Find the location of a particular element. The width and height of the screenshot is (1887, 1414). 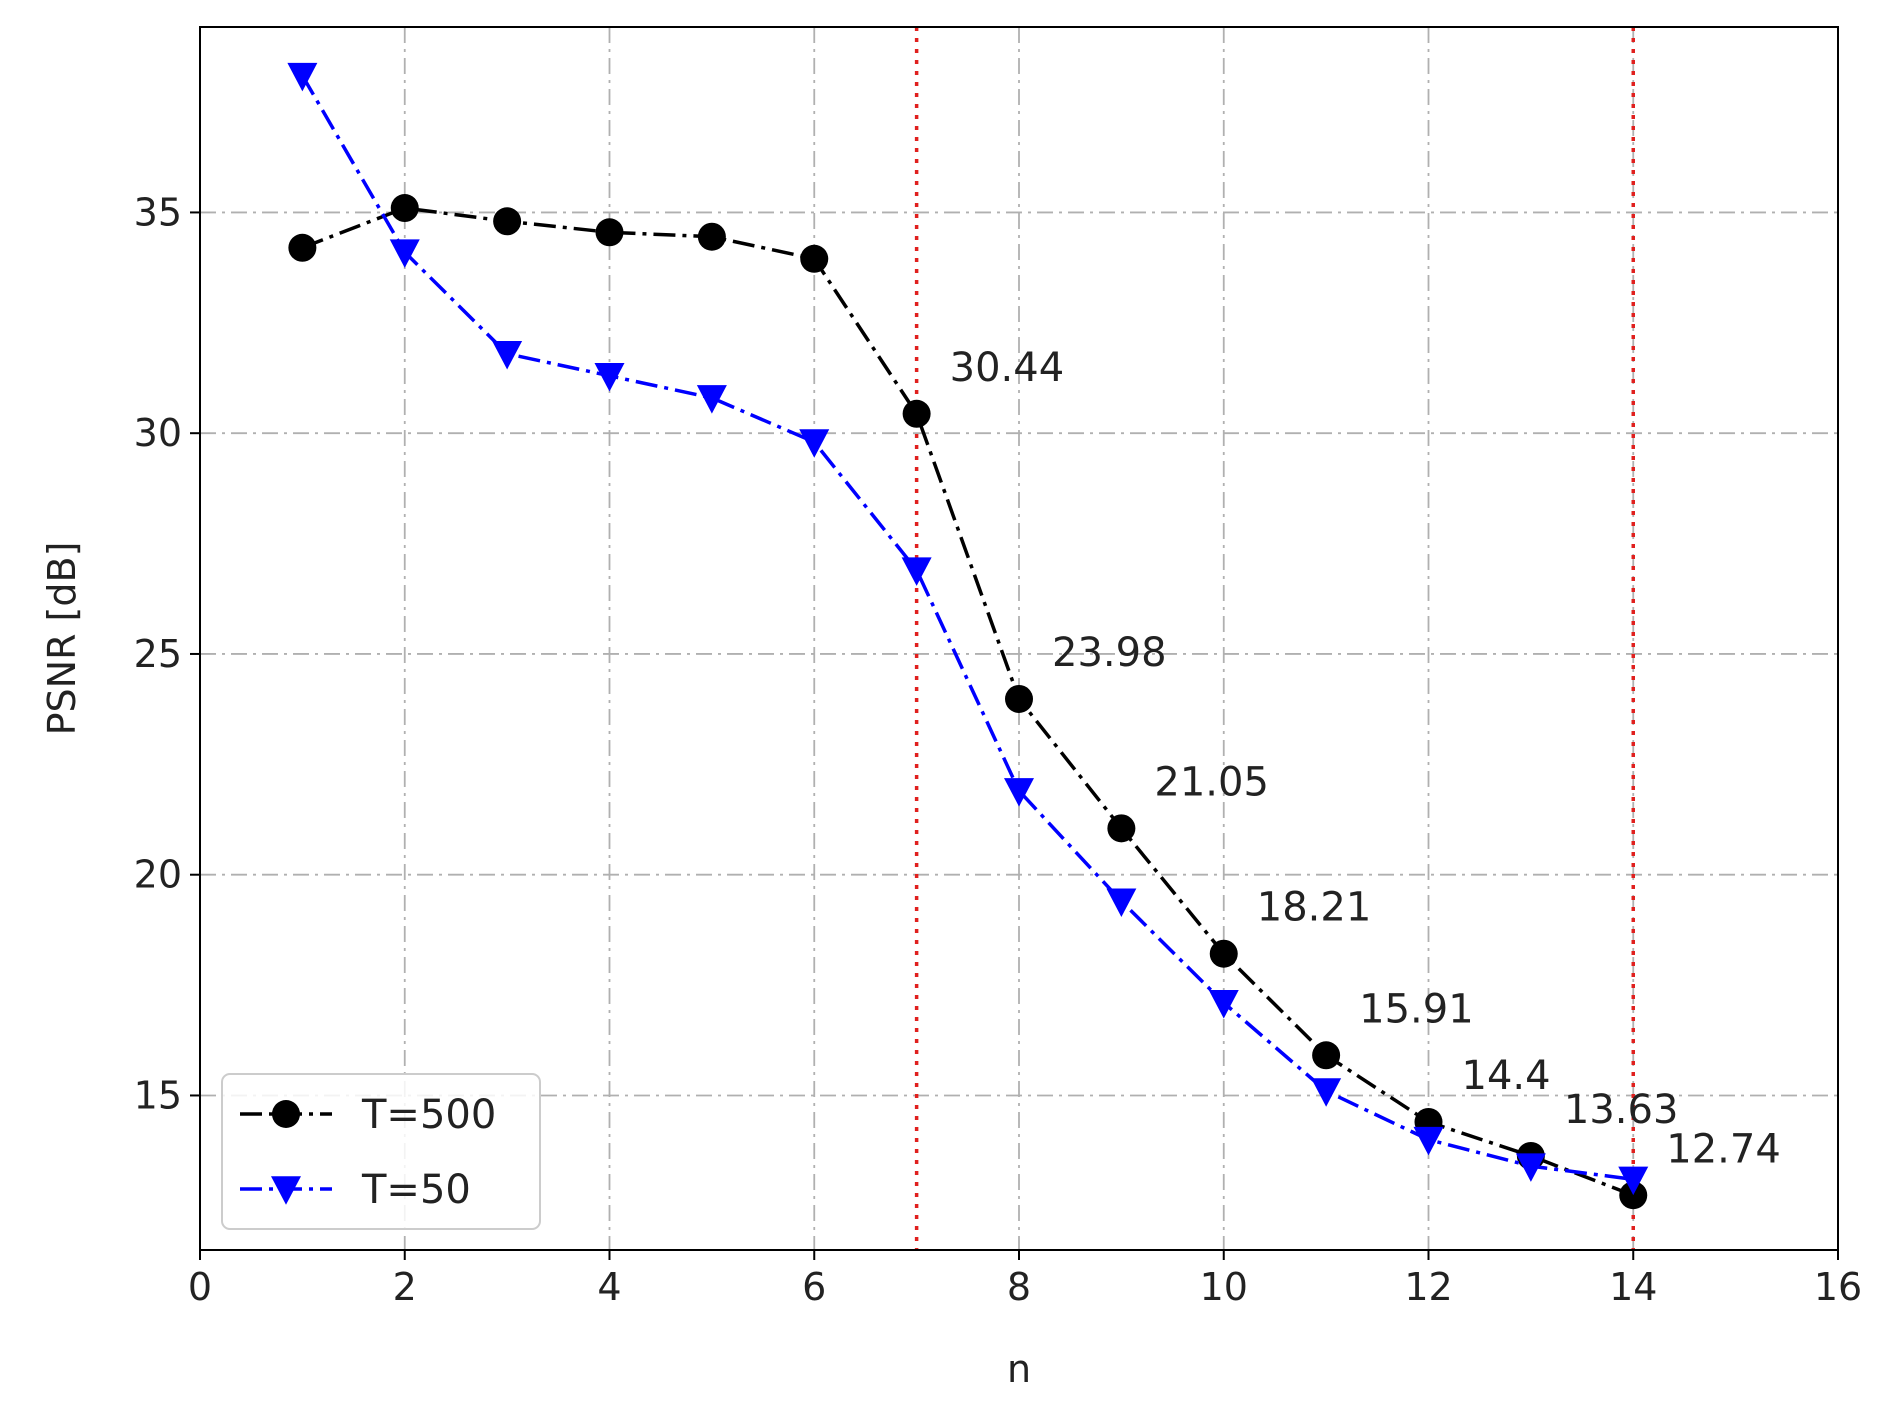

y-tick-label: 20 is located at coordinates (158, 875).